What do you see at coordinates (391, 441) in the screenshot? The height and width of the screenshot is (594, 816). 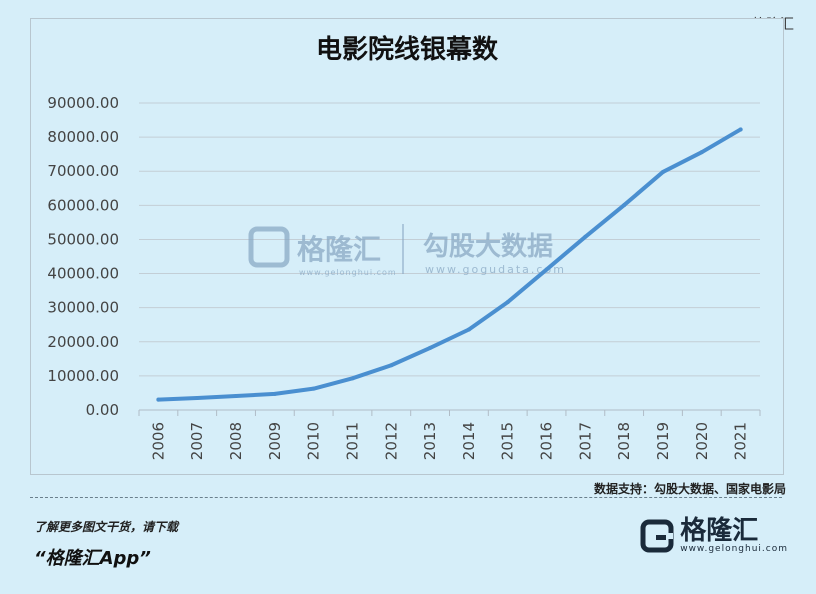 I see `x-tick-label: 2012` at bounding box center [391, 441].